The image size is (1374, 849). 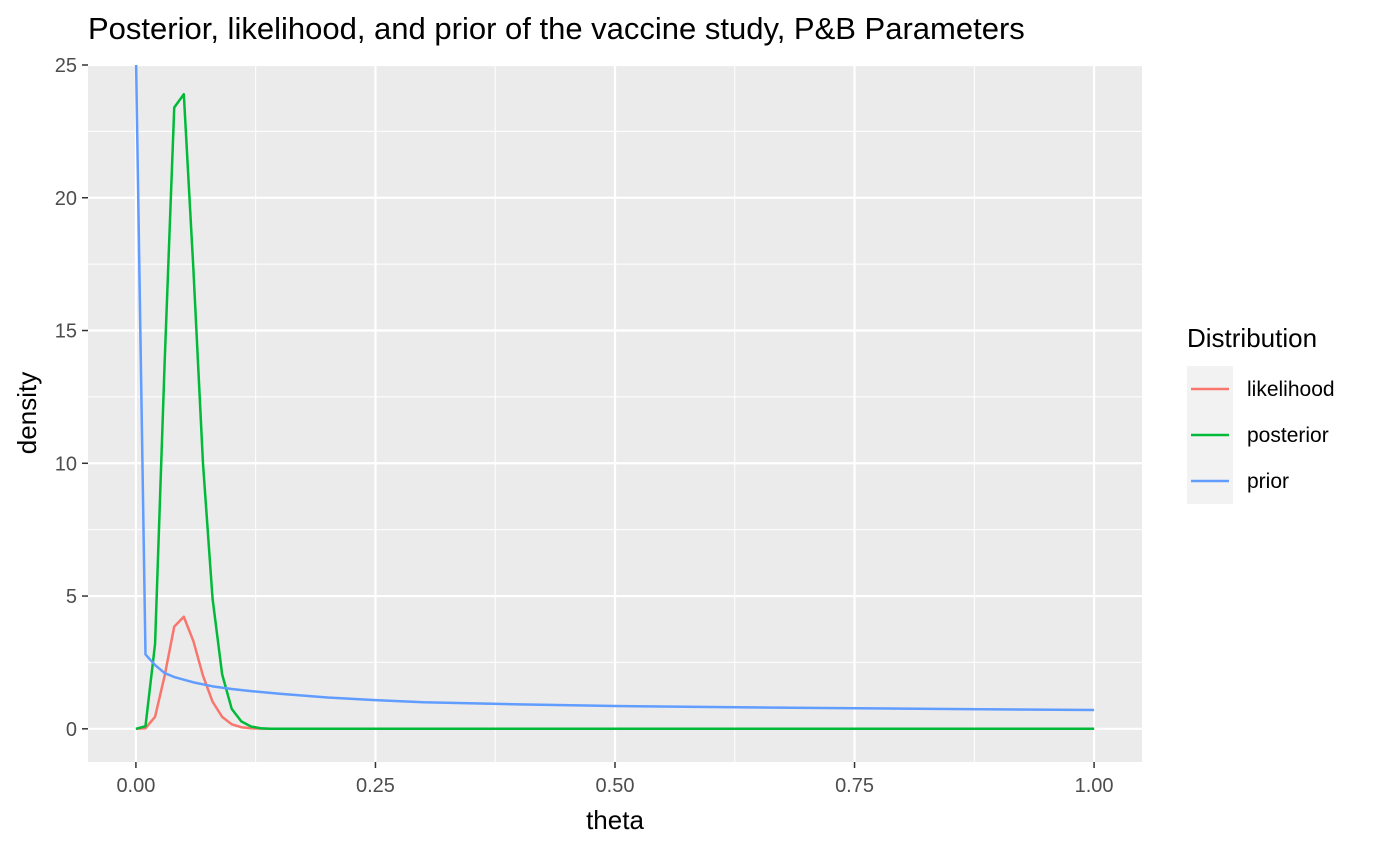 What do you see at coordinates (66, 464) in the screenshot?
I see `y-tick-label: 10` at bounding box center [66, 464].